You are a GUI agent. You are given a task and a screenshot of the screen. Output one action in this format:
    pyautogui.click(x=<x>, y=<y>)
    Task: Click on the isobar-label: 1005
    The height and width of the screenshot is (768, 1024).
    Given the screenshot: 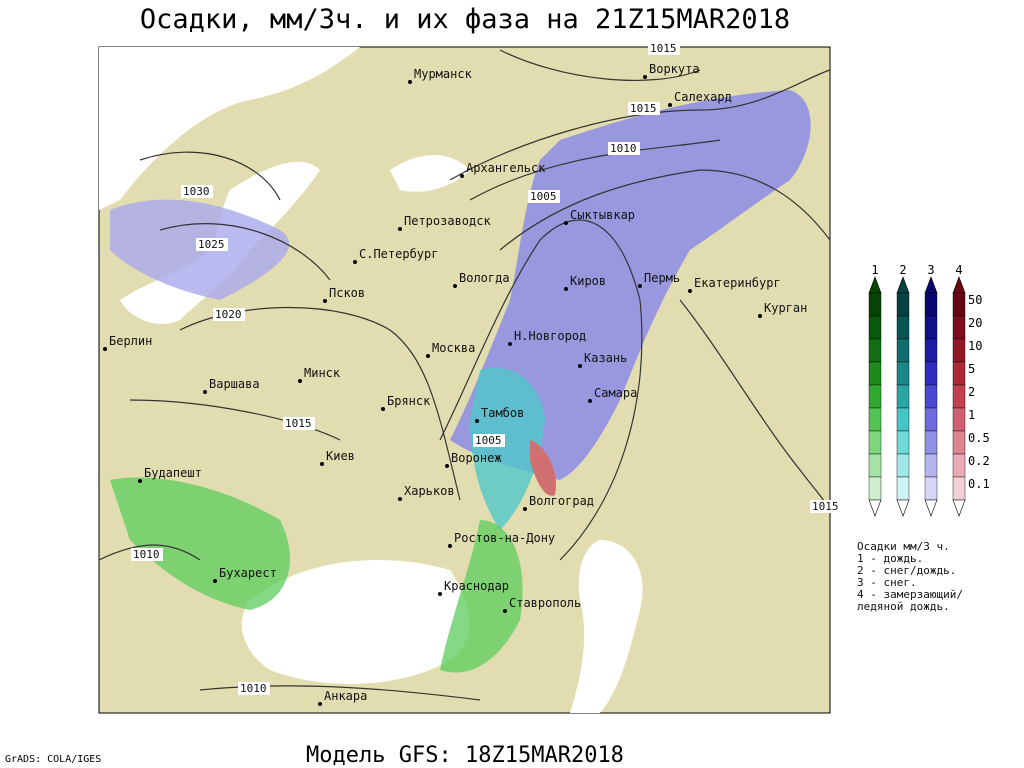 What is the action you would take?
    pyautogui.click(x=543, y=196)
    